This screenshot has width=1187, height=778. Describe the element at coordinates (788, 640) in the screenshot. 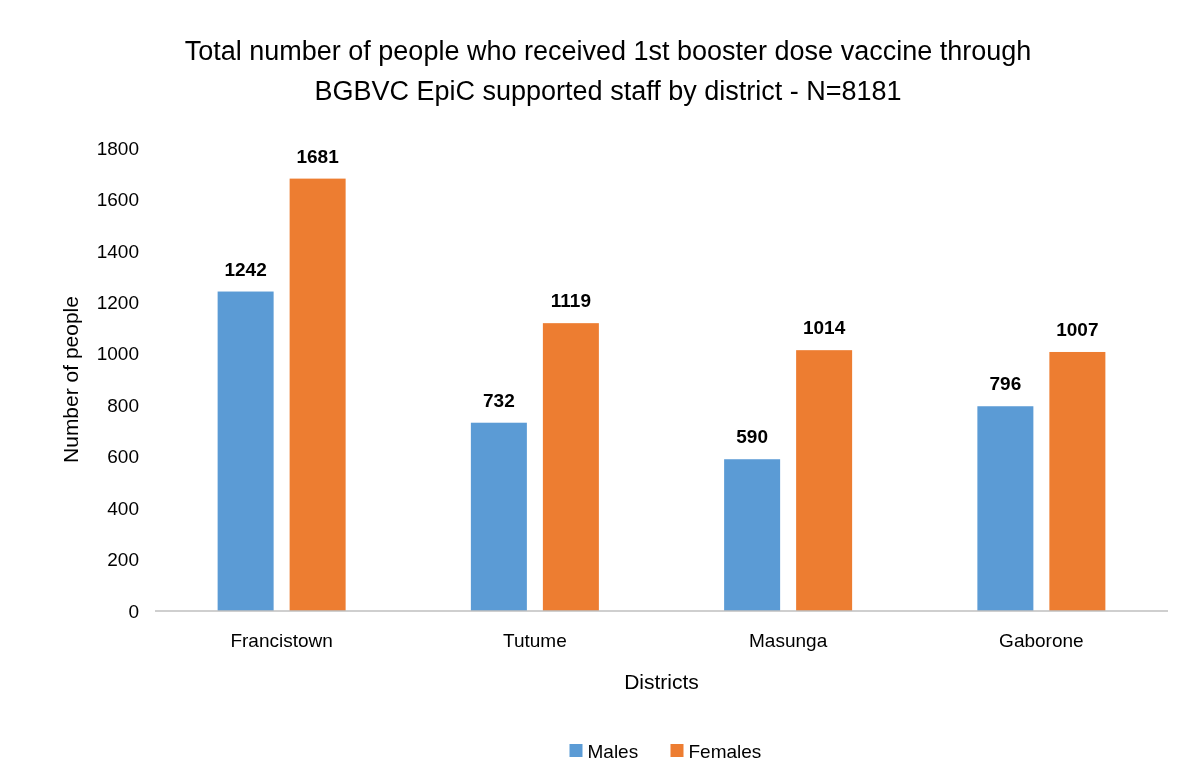

I see `x-tick-label: Masunga` at that location.